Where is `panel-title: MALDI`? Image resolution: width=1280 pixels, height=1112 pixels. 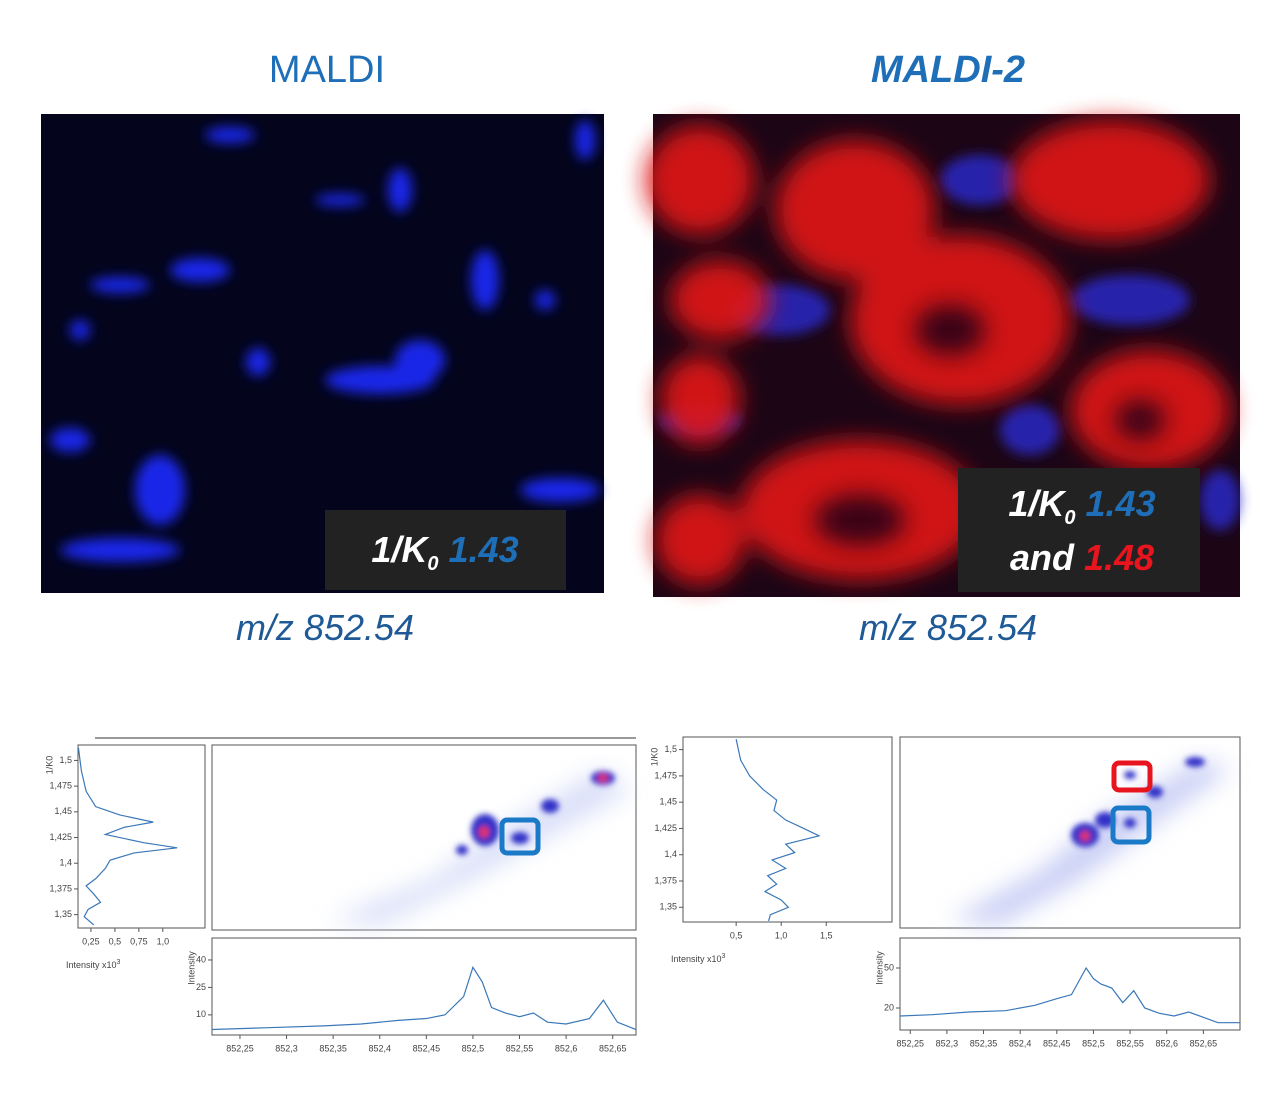
panel-title: MALDI is located at coordinates (327, 70).